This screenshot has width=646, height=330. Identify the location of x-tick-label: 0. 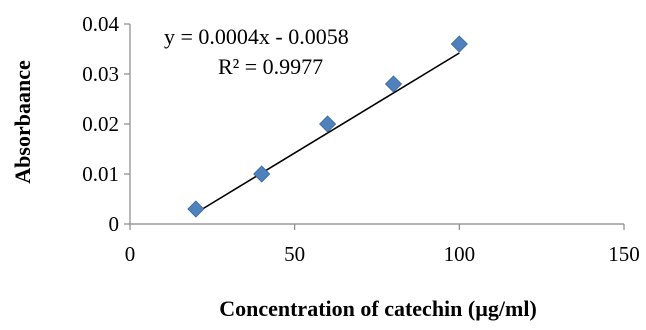
(130, 254).